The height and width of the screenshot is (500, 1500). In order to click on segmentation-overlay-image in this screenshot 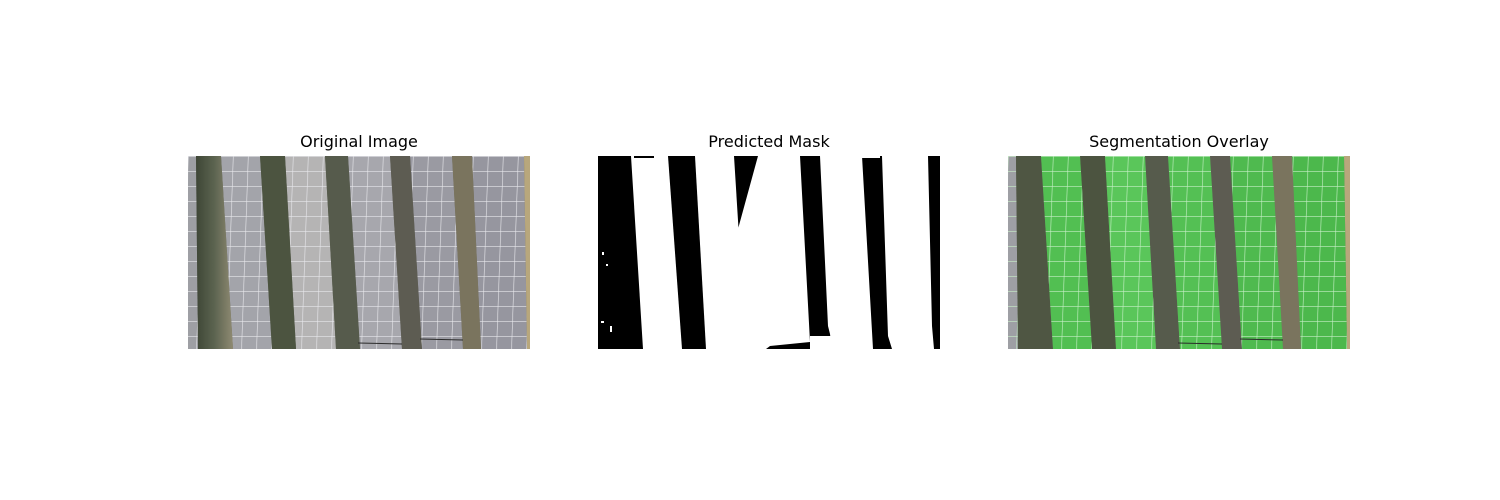, I will do `click(1179, 252)`.